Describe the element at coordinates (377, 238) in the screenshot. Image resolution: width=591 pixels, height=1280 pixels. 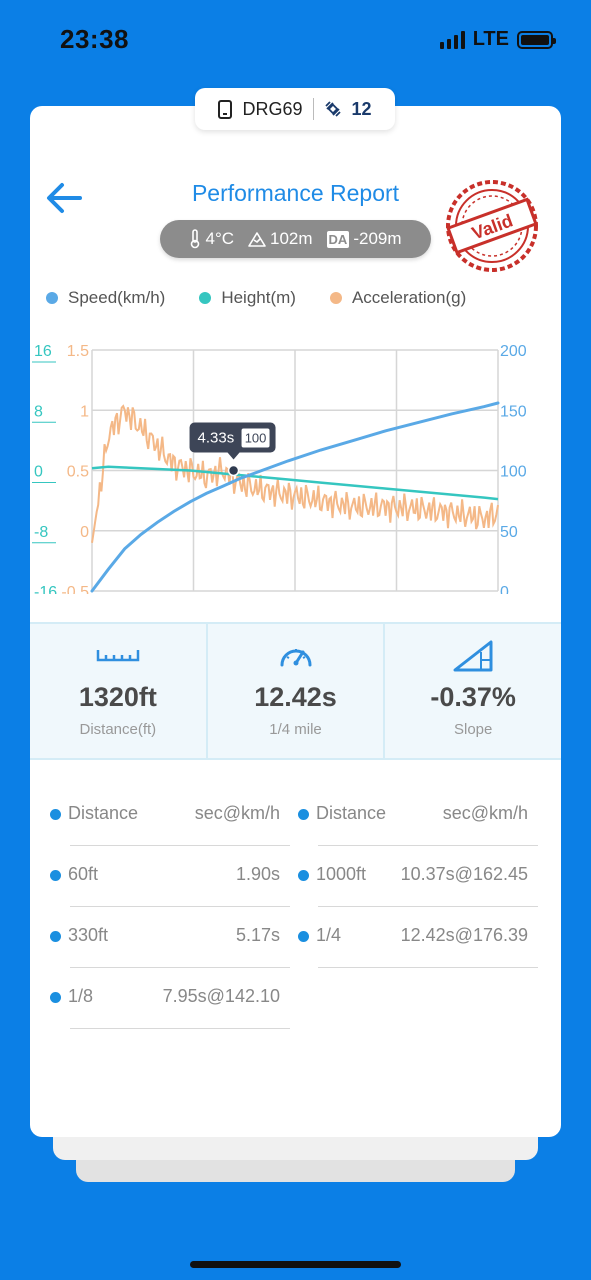
I see `density-altitude-value: -209m` at that location.